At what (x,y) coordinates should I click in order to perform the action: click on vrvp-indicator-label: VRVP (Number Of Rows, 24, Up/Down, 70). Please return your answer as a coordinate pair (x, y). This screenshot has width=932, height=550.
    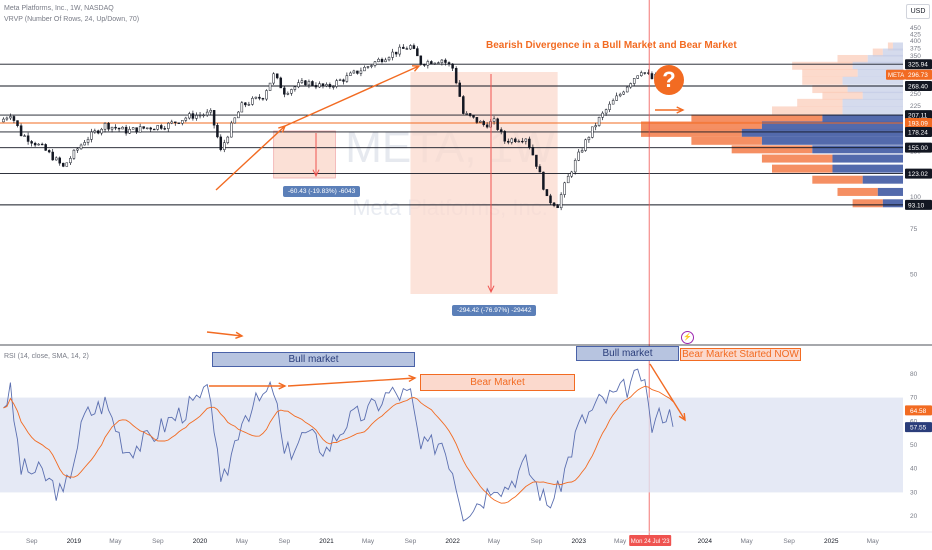
    Looking at the image, I should click on (72, 19).